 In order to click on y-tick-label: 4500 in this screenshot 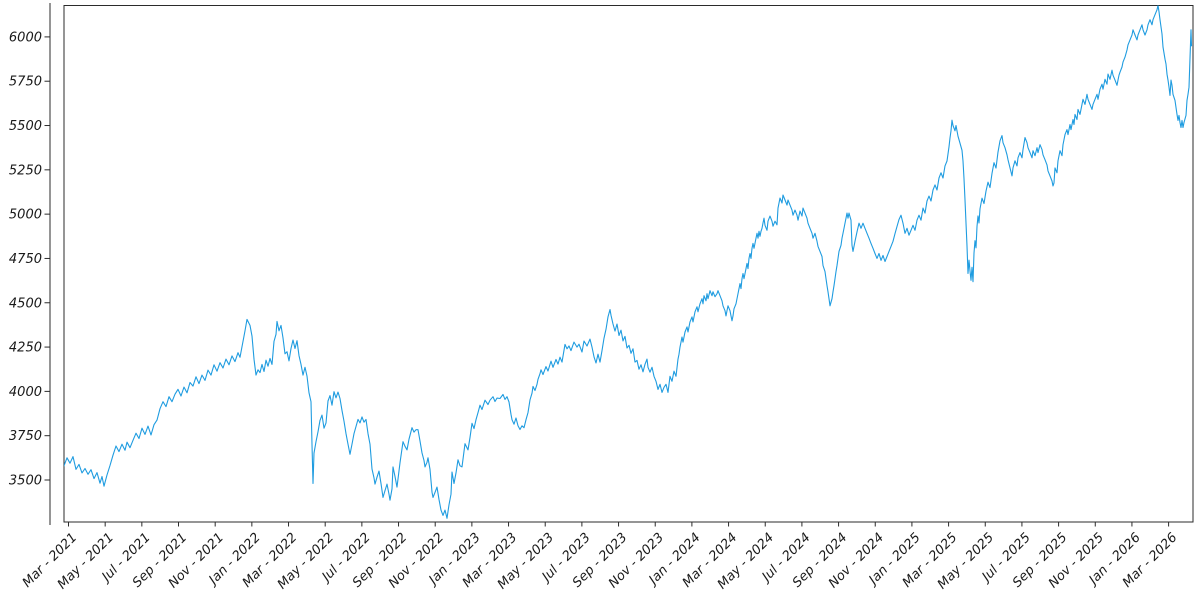, I will do `click(25, 303)`.